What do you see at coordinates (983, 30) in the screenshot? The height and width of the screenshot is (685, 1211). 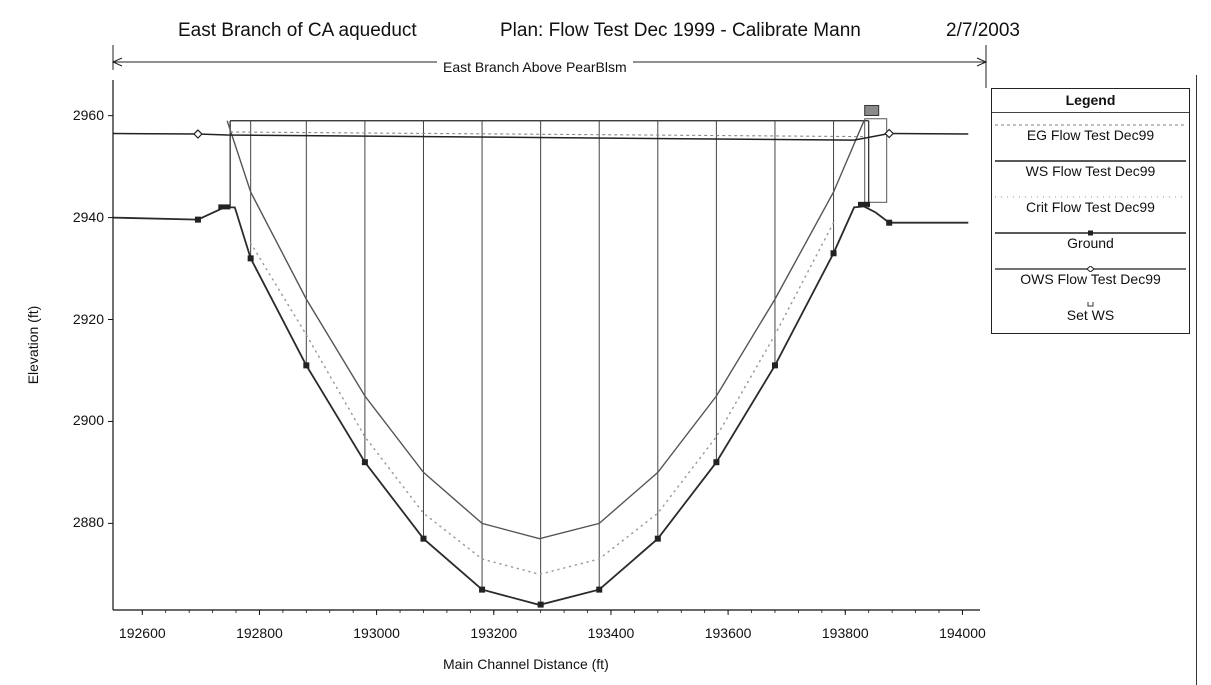 I see `chart-title-date: 2/7/2003` at bounding box center [983, 30].